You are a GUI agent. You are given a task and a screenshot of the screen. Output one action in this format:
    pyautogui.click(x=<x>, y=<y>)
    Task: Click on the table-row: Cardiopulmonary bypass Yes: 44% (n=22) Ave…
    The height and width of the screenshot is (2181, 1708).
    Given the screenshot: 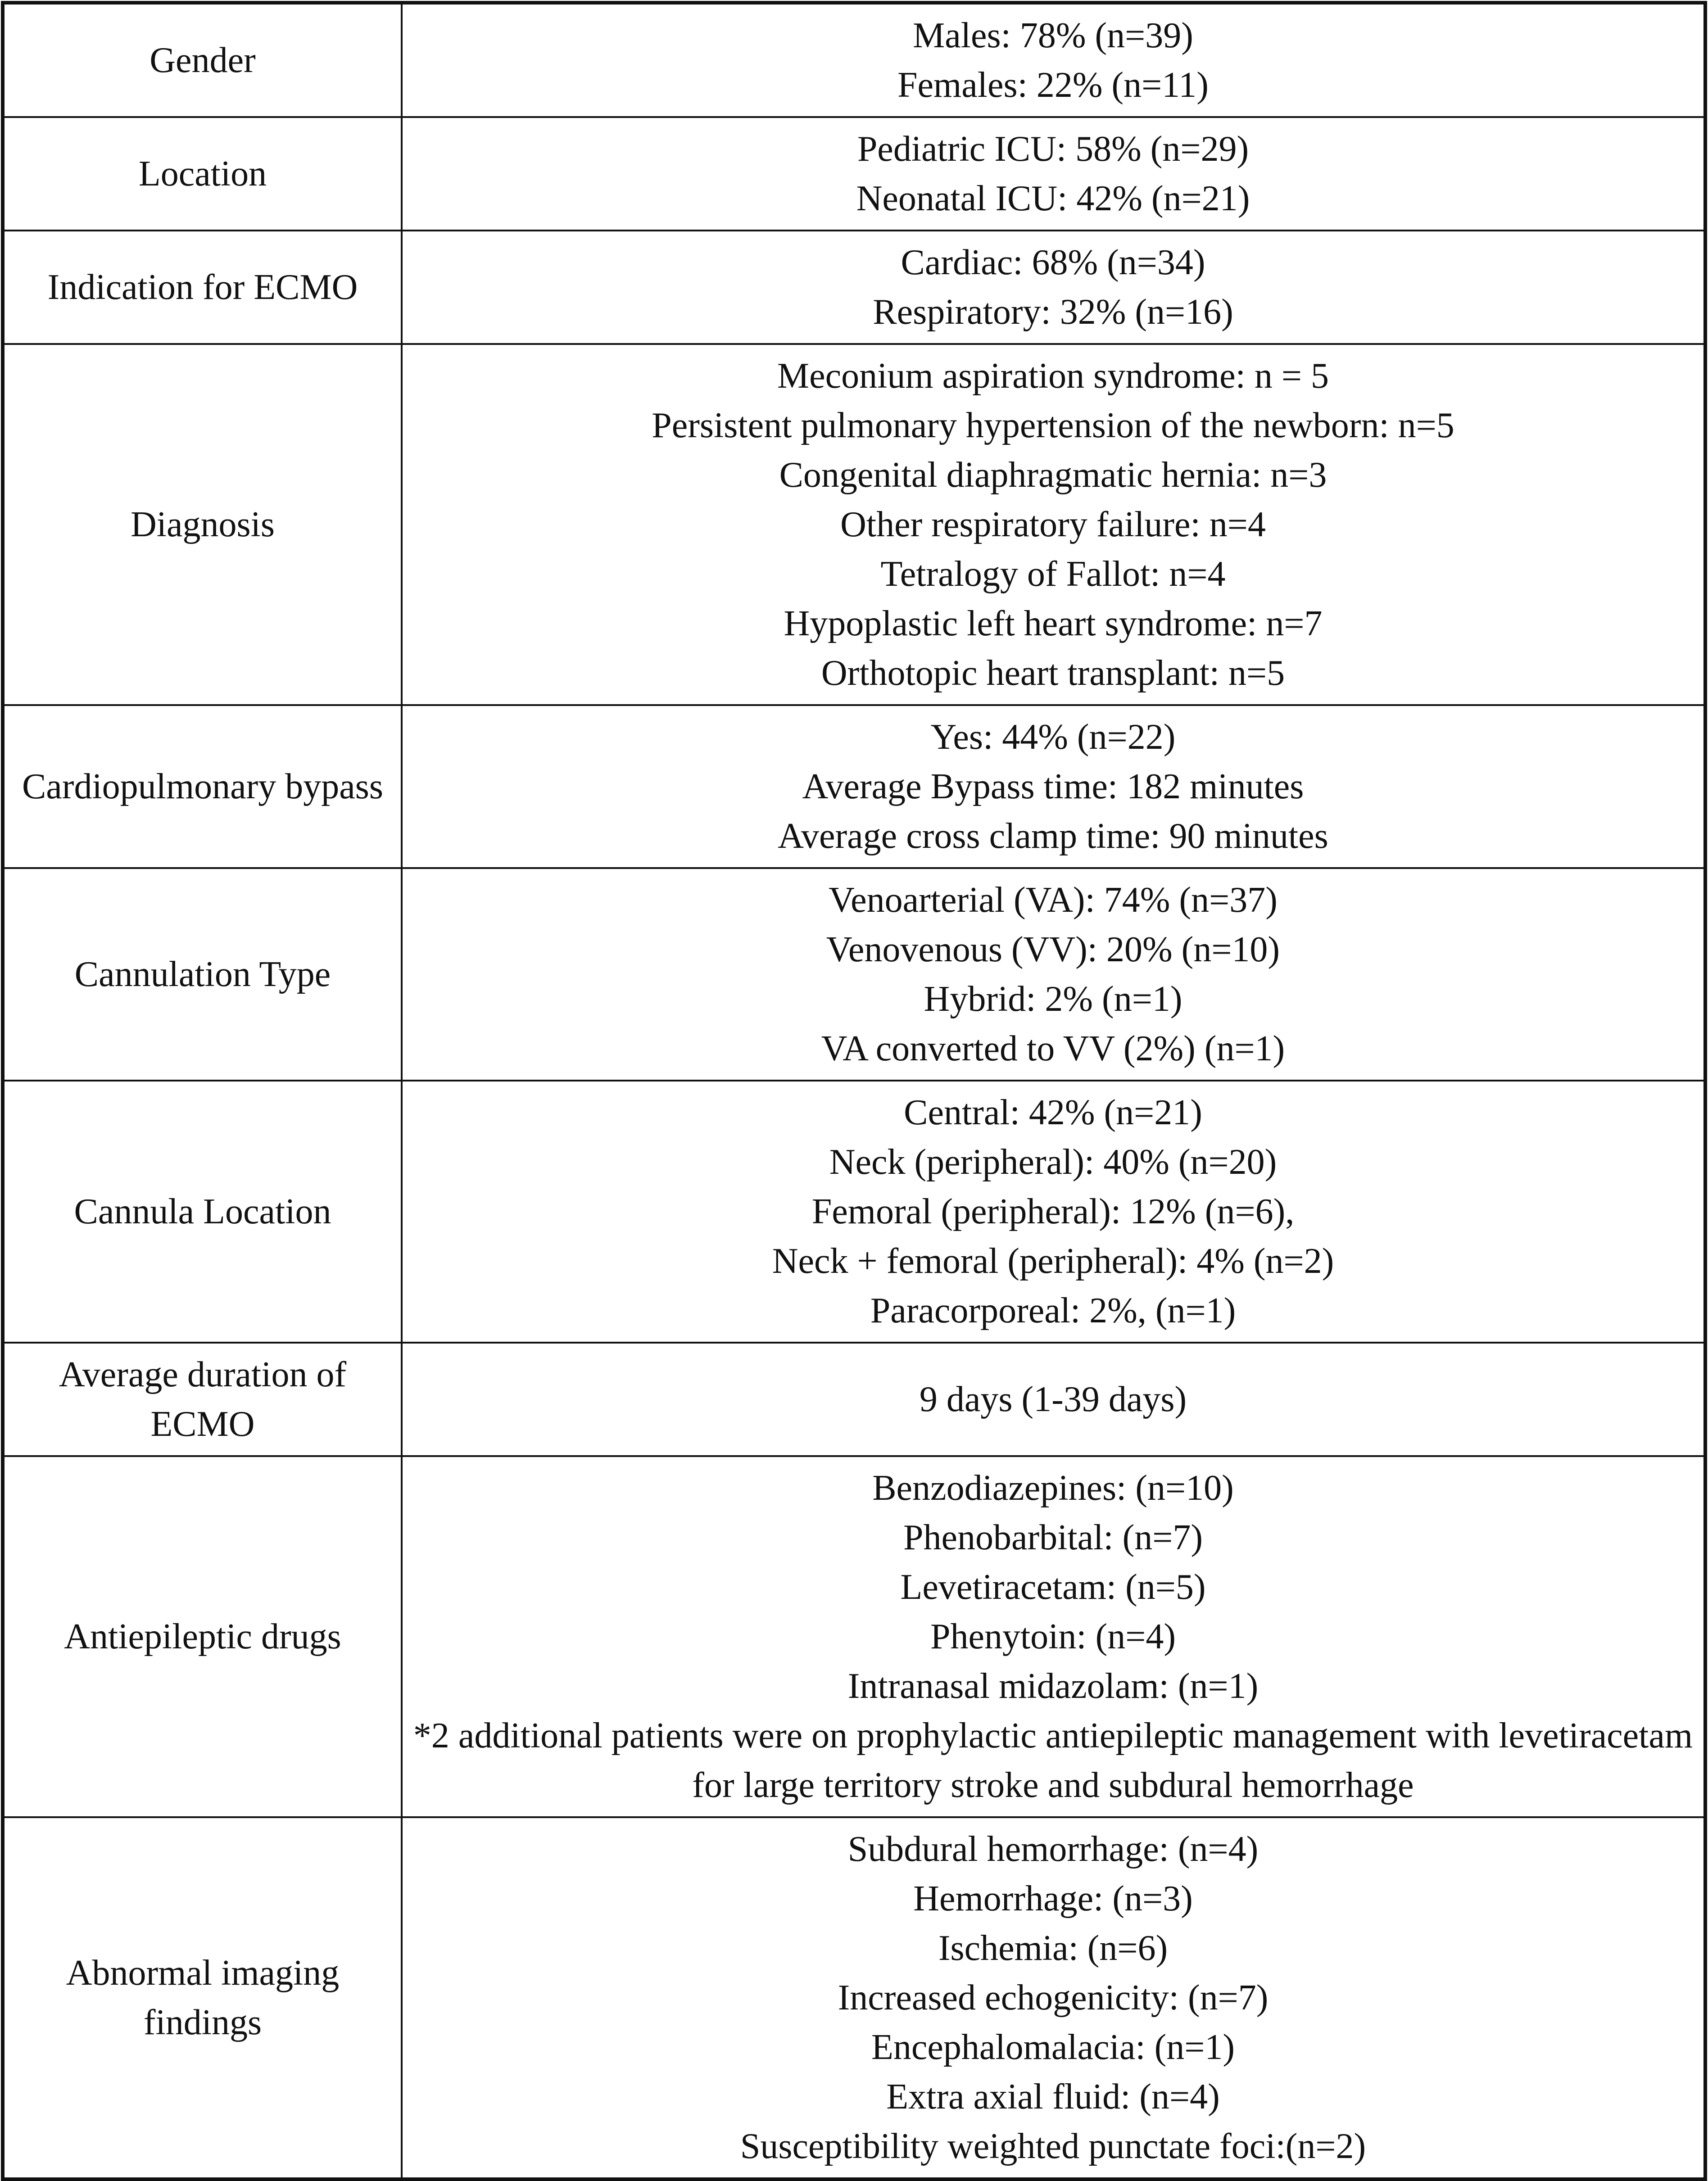 What is the action you would take?
    pyautogui.click(x=854, y=787)
    